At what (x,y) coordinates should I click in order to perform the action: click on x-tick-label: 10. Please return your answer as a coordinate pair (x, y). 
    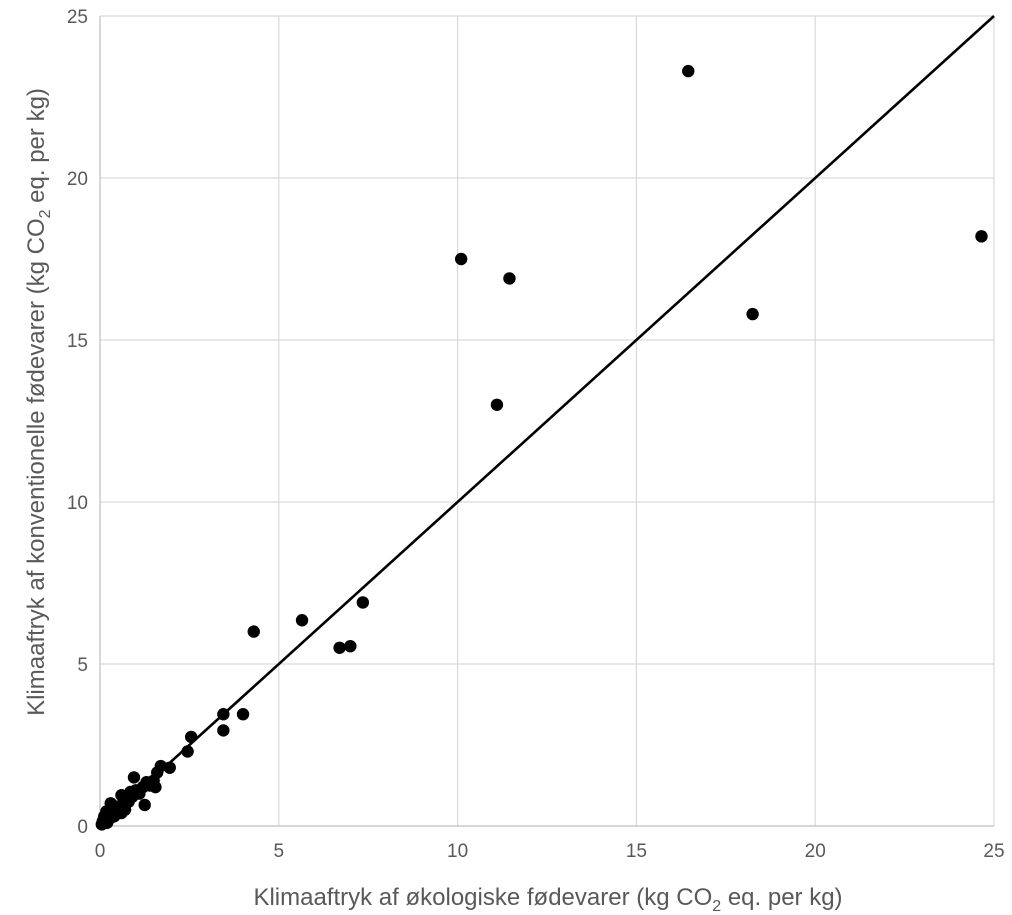
    Looking at the image, I should click on (457, 851).